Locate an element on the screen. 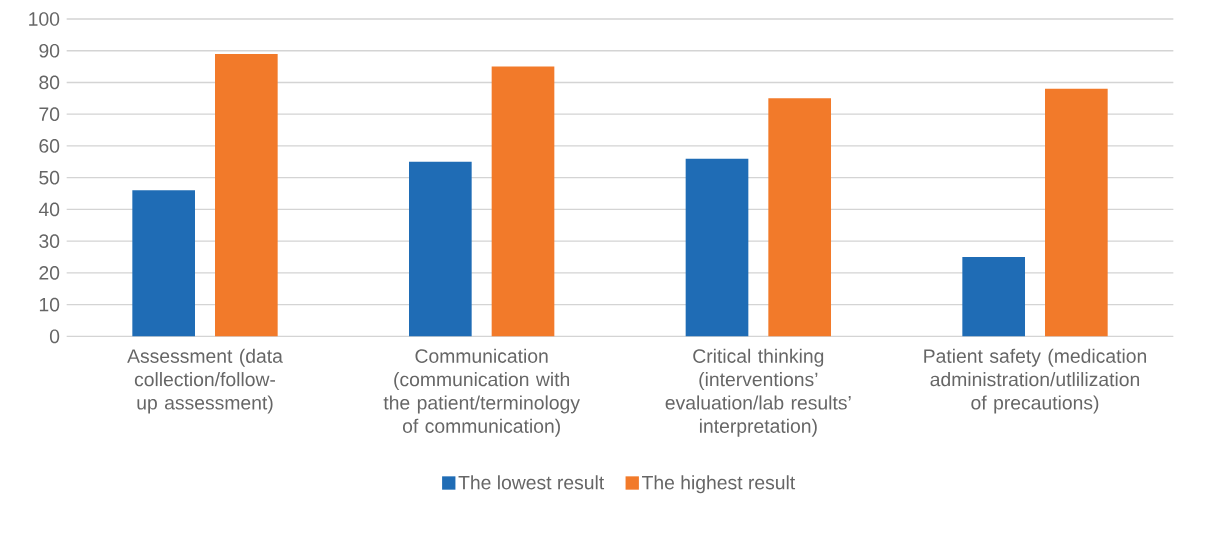  y-tick-label: 0 is located at coordinates (54, 336).